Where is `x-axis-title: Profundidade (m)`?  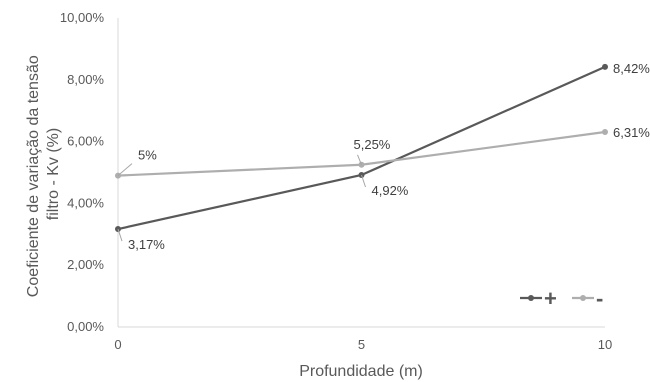 x-axis-title: Profundidade (m) is located at coordinates (361, 371).